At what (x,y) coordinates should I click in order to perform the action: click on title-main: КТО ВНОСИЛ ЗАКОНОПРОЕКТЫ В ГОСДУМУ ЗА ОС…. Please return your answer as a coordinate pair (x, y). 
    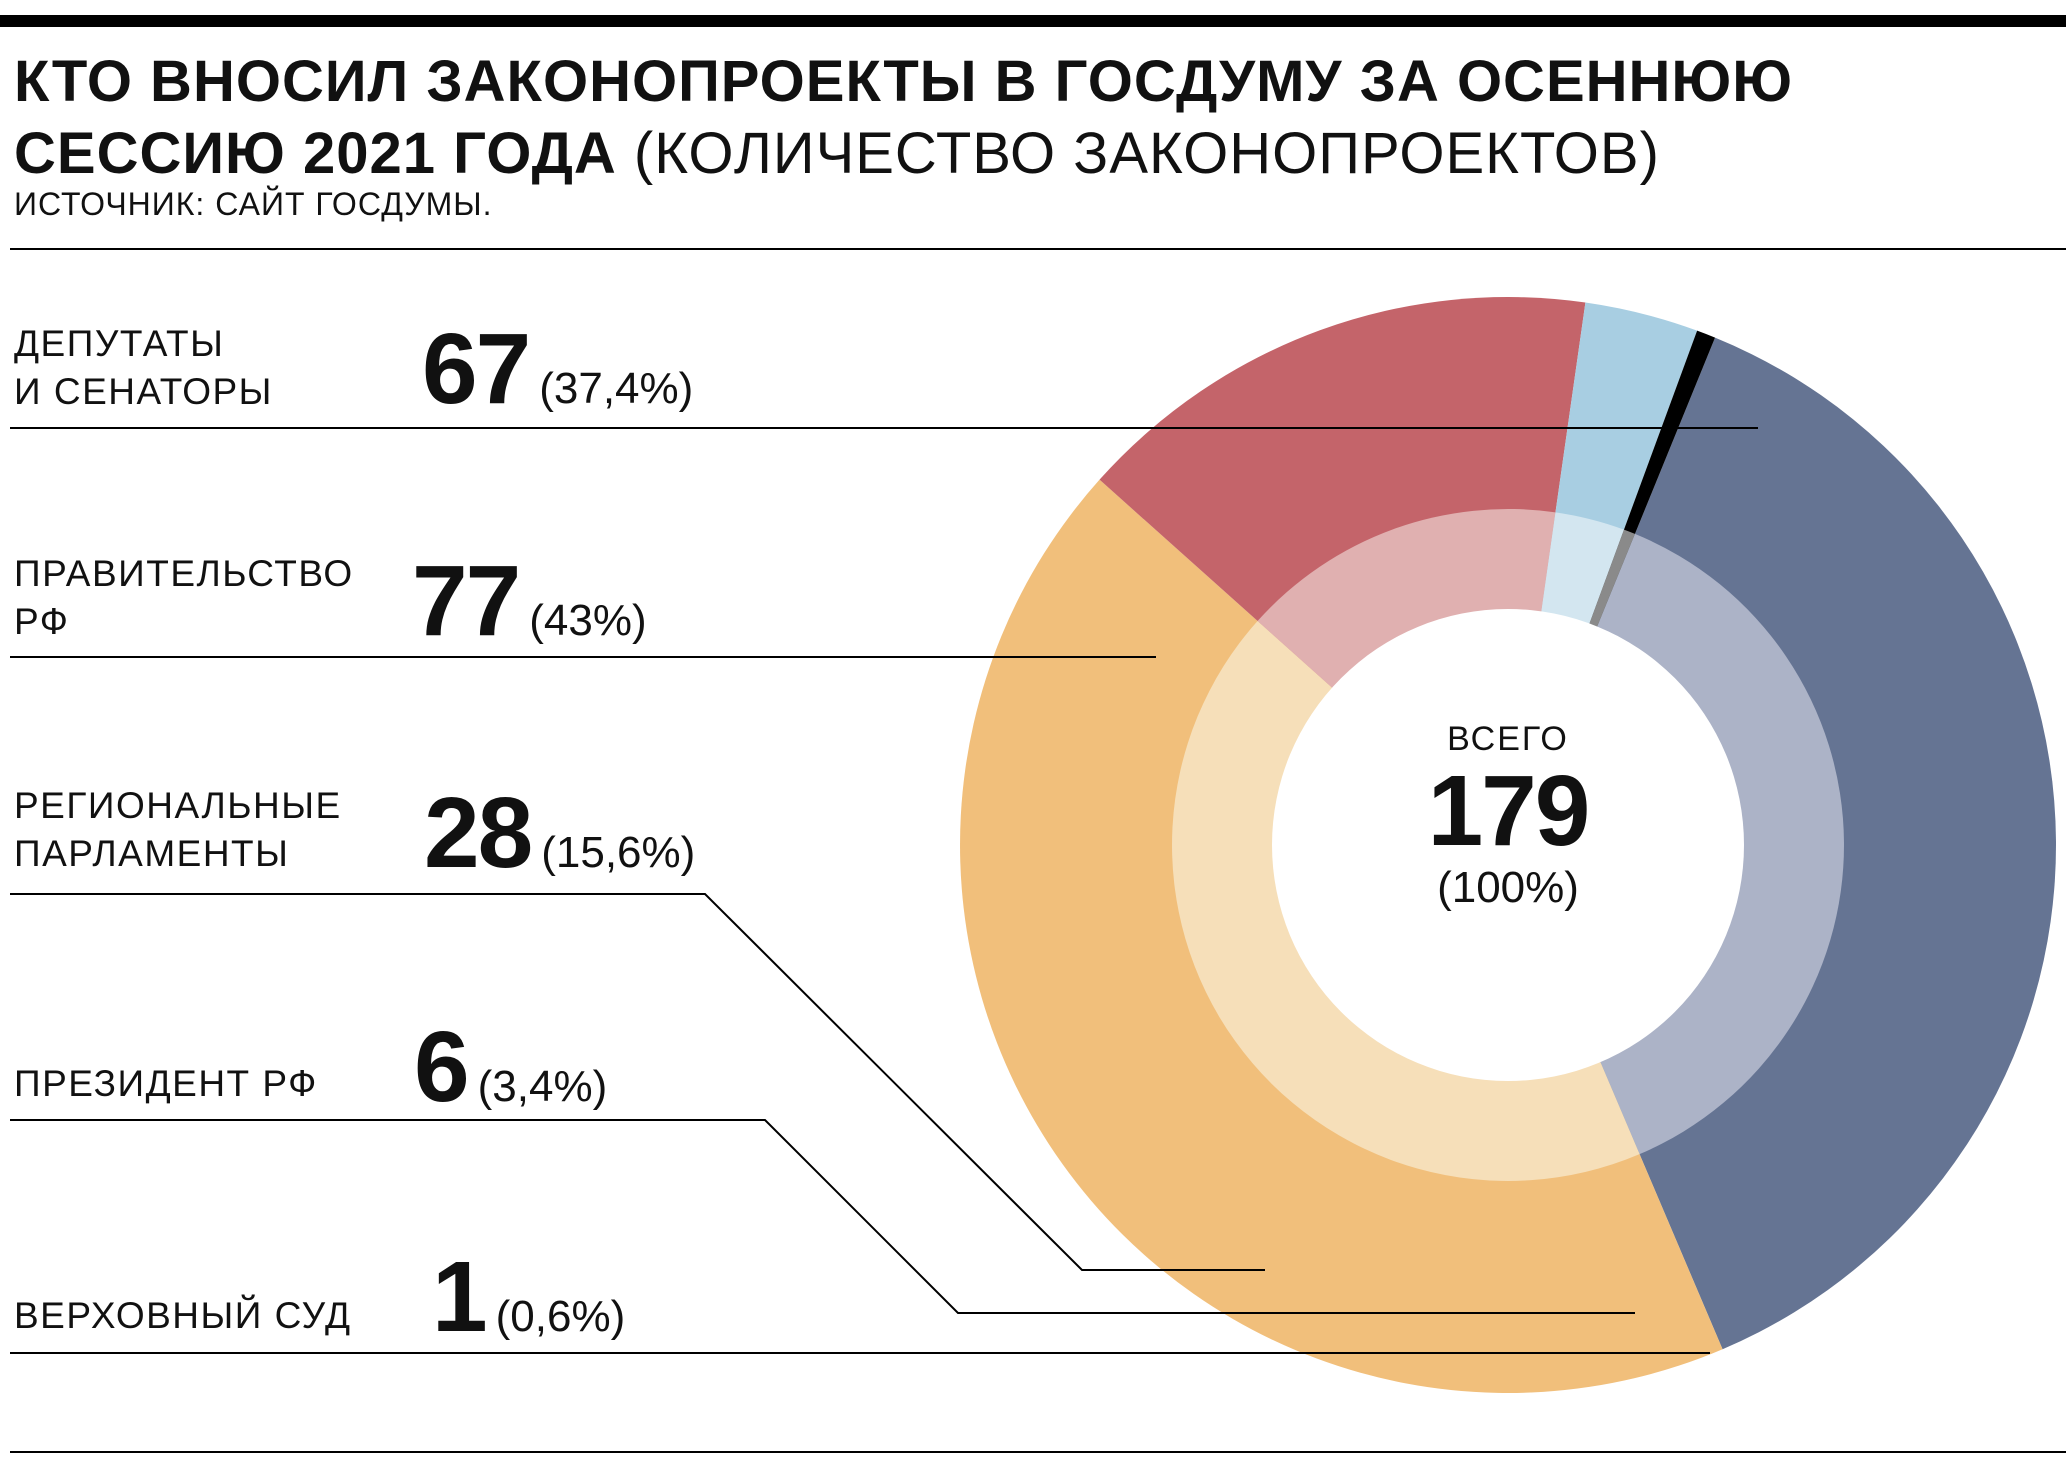
    Looking at the image, I should click on (904, 117).